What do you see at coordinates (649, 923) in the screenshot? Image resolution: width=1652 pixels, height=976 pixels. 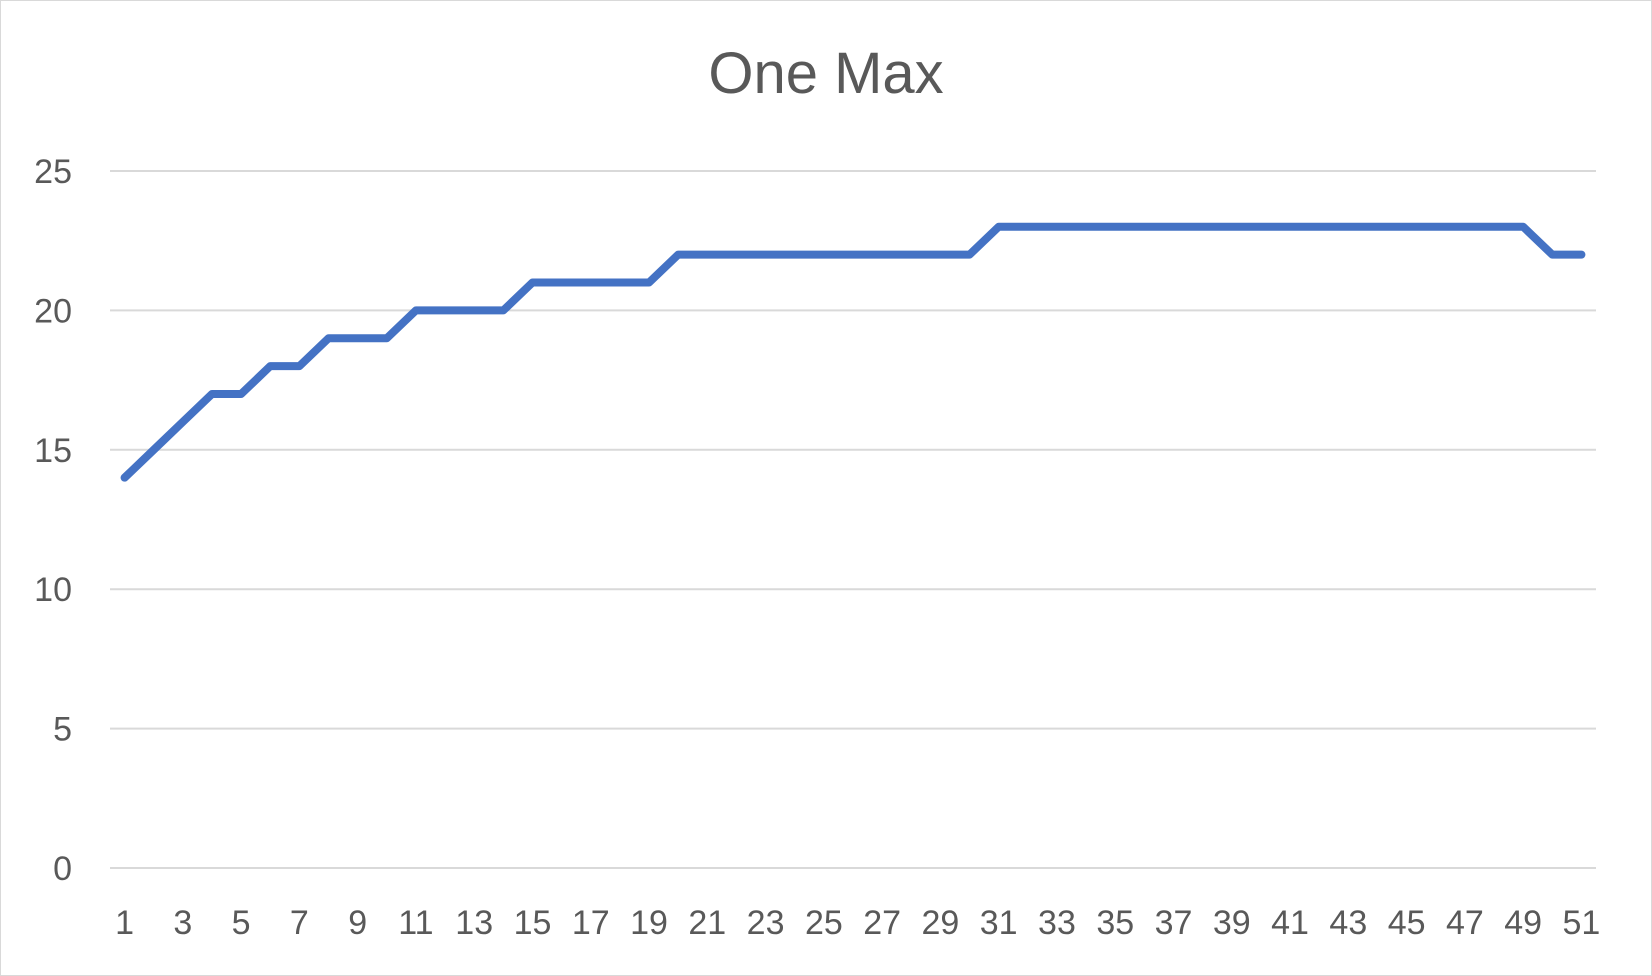 I see `x-tick-label: 19` at bounding box center [649, 923].